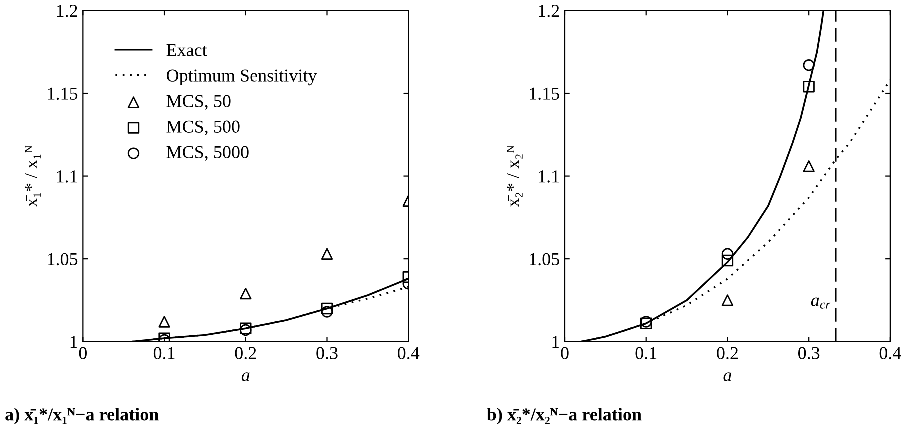 Image resolution: width=904 pixels, height=430 pixels. What do you see at coordinates (33, 177) in the screenshot?
I see `y-axis-title: x̄₁* / x₁ᴺ` at bounding box center [33, 177].